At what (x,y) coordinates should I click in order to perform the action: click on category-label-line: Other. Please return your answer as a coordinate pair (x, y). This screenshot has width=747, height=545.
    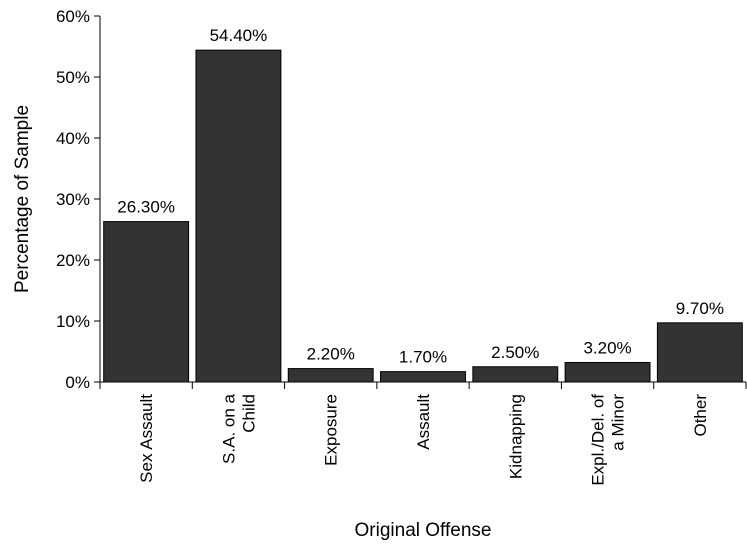
    Looking at the image, I should click on (700, 415).